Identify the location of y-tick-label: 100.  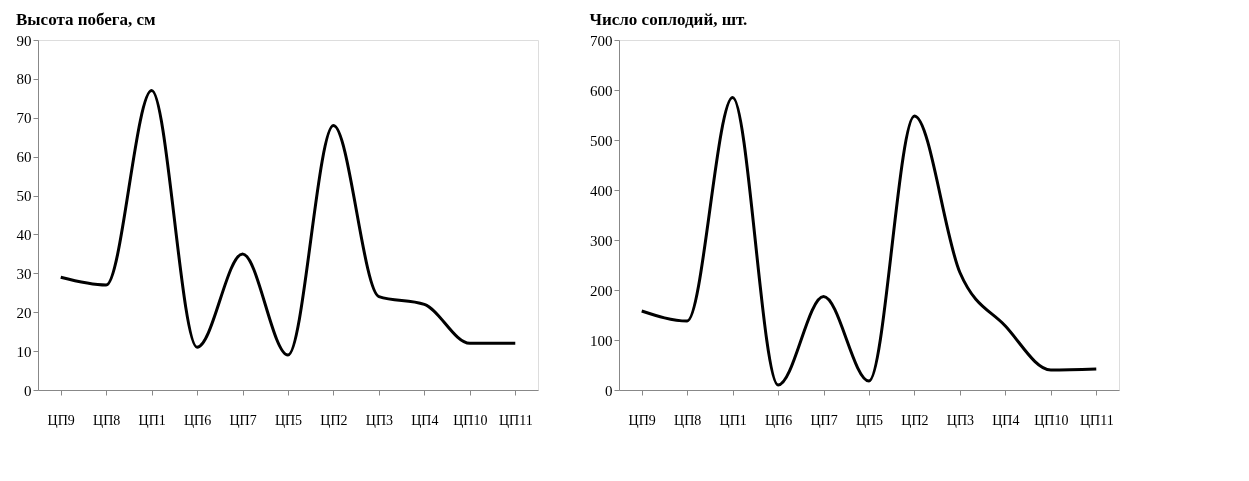
(601, 340).